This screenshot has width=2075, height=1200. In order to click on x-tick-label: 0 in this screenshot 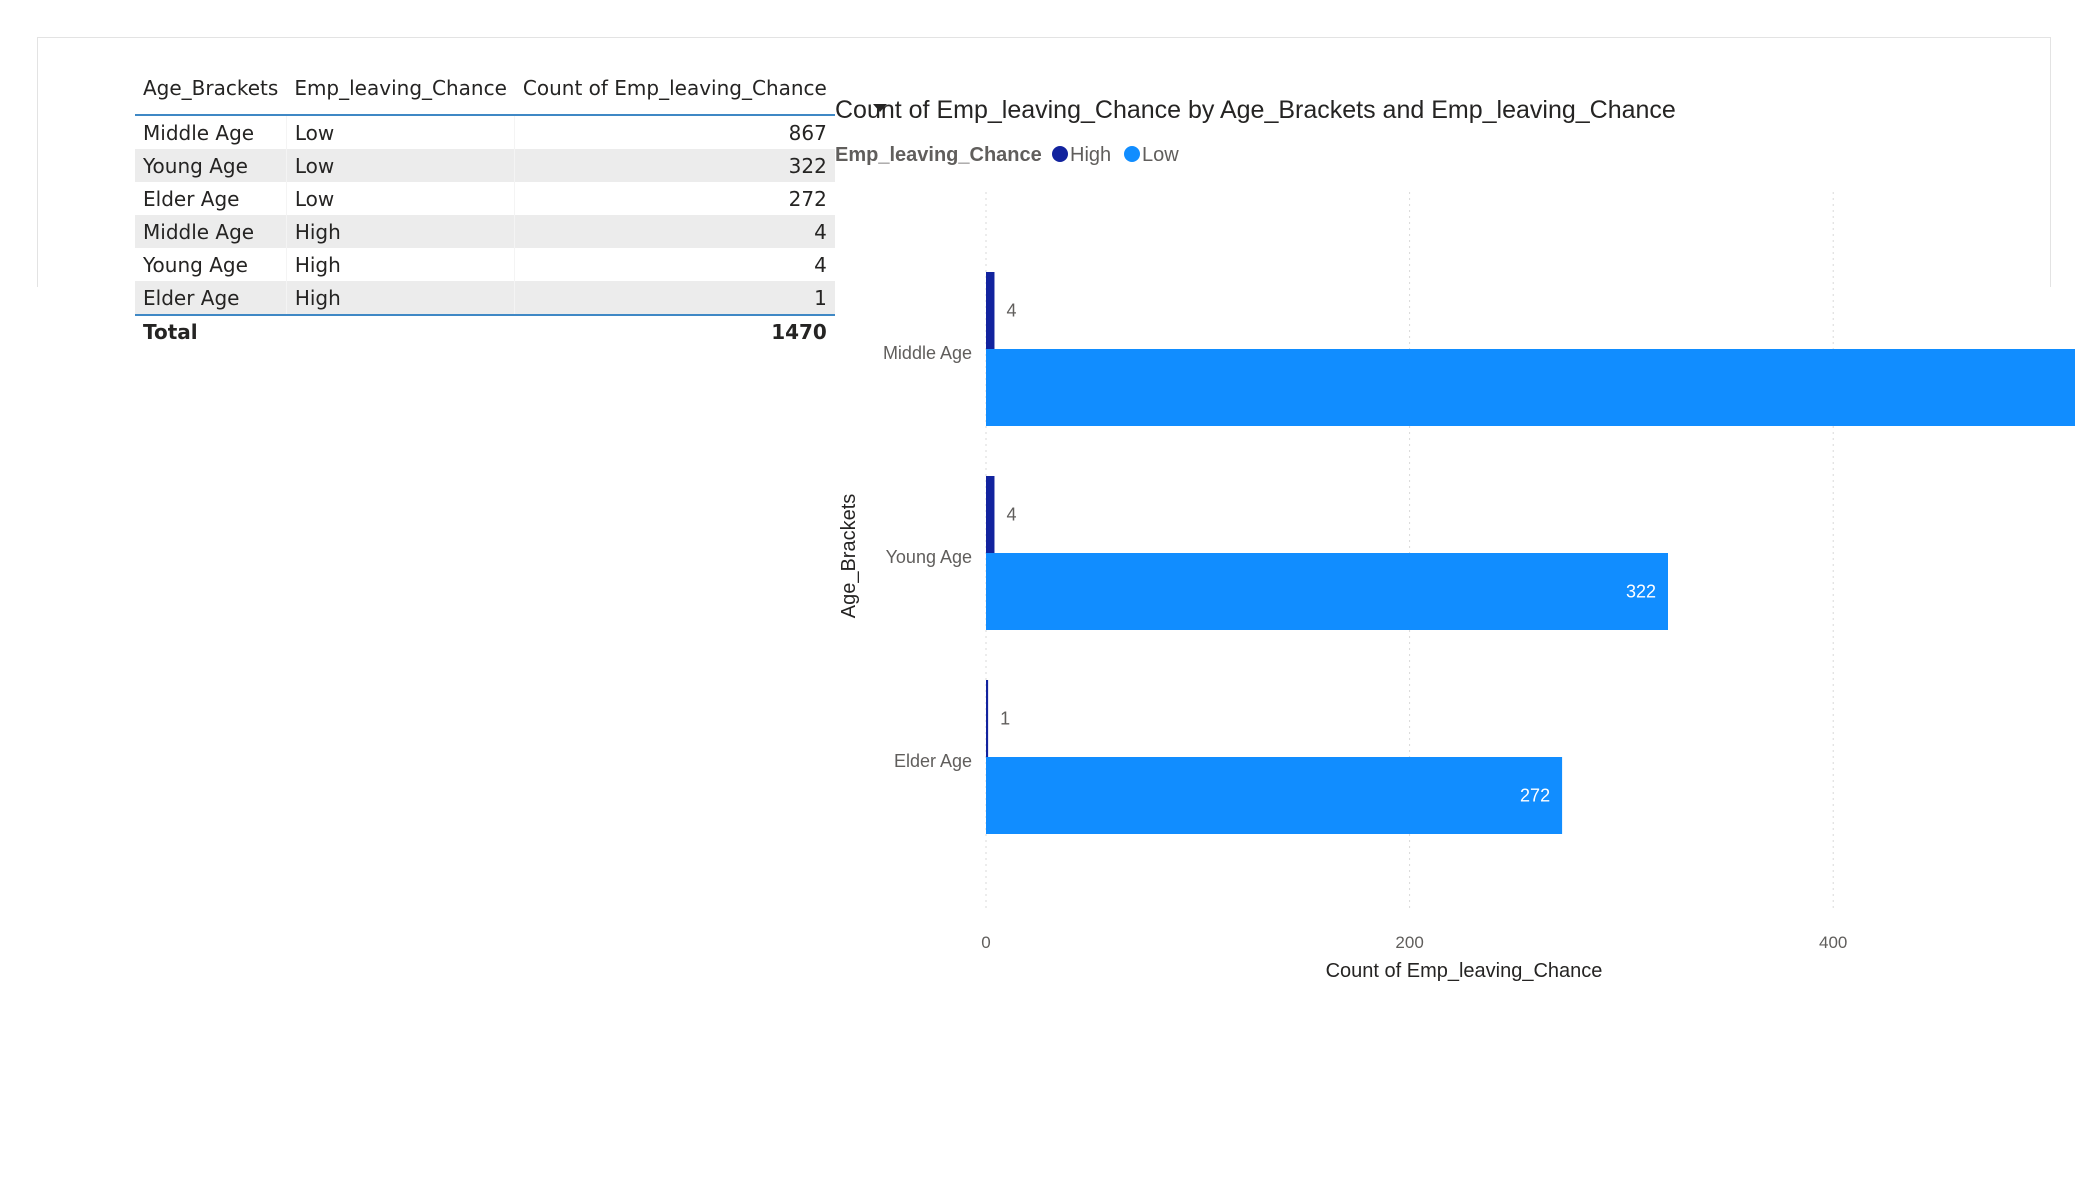, I will do `click(985, 942)`.